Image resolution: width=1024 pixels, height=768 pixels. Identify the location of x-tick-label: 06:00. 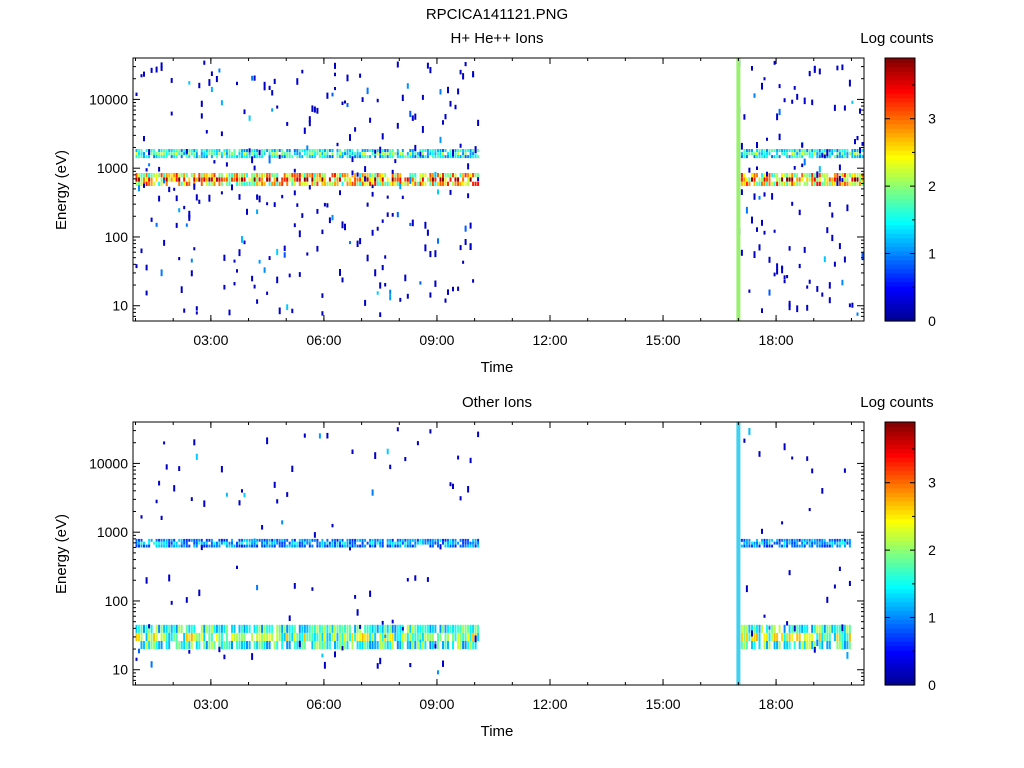
(323, 340).